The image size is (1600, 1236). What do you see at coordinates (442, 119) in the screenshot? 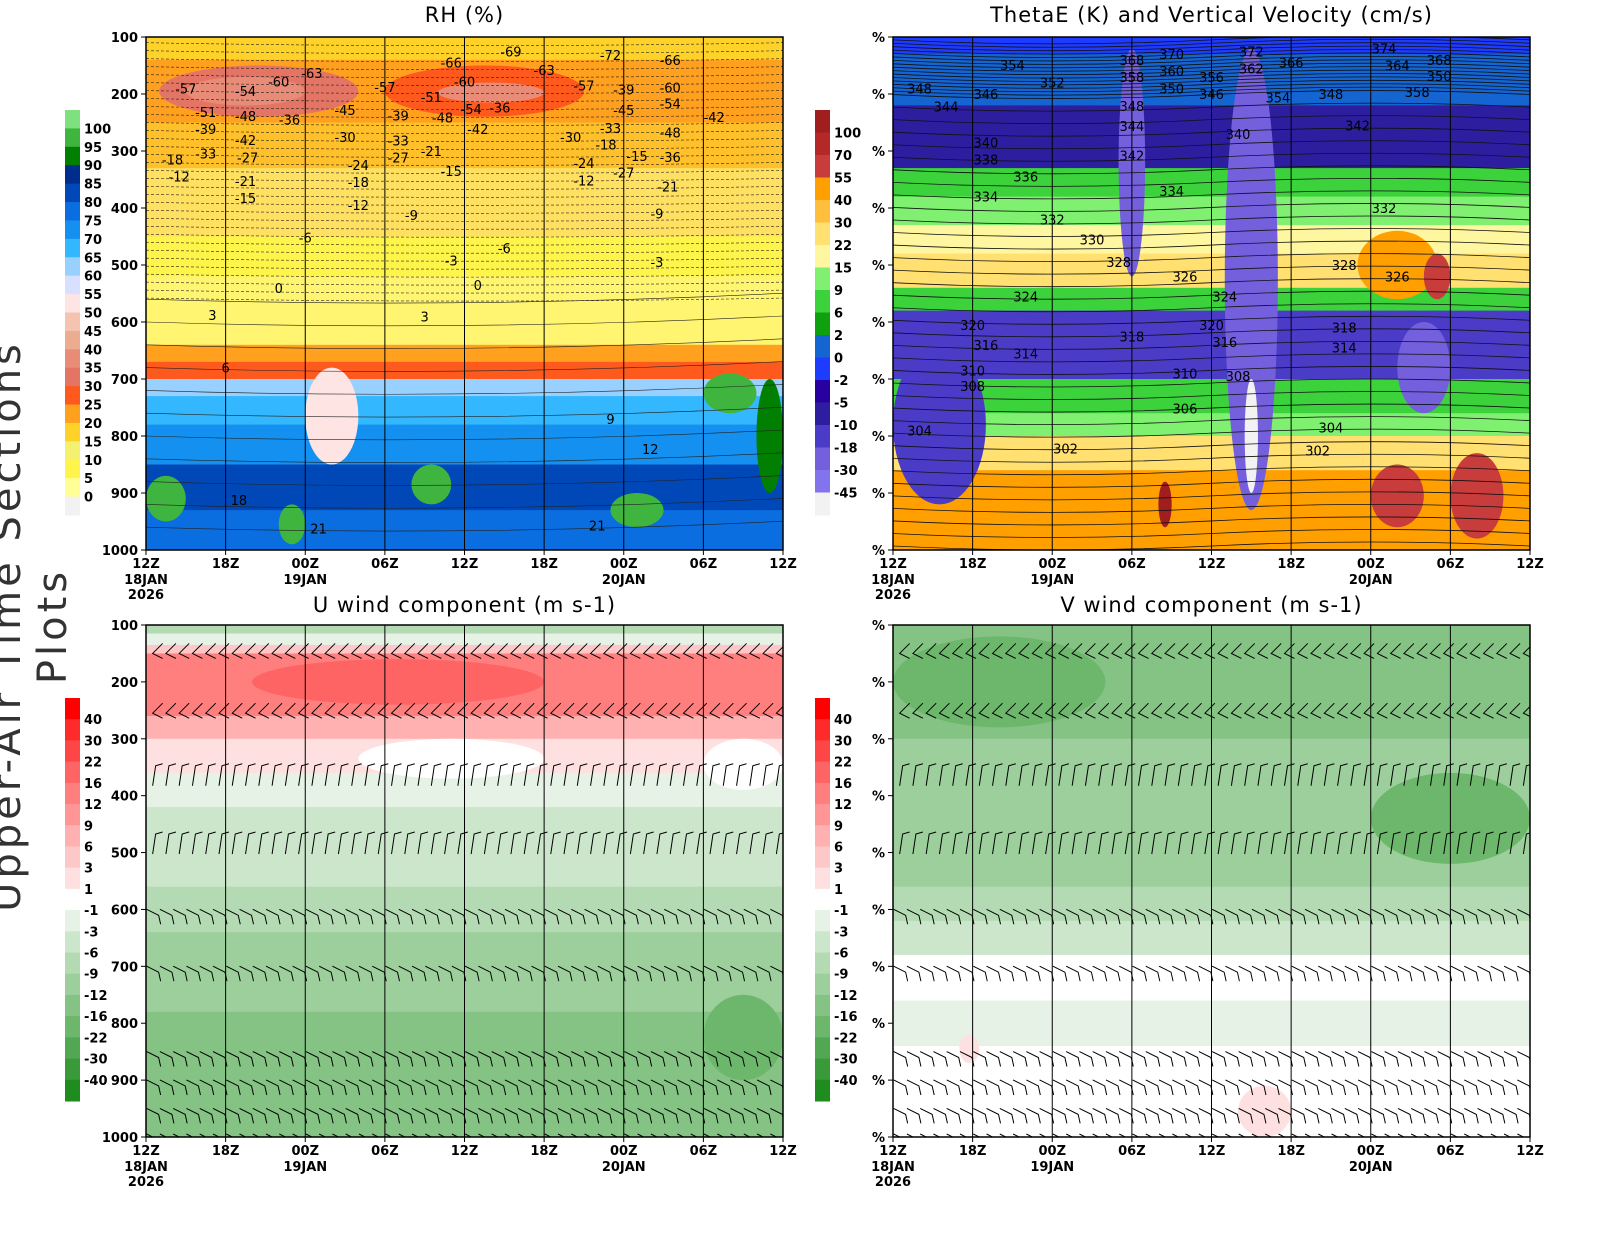
I see `contour-label: -48` at bounding box center [442, 119].